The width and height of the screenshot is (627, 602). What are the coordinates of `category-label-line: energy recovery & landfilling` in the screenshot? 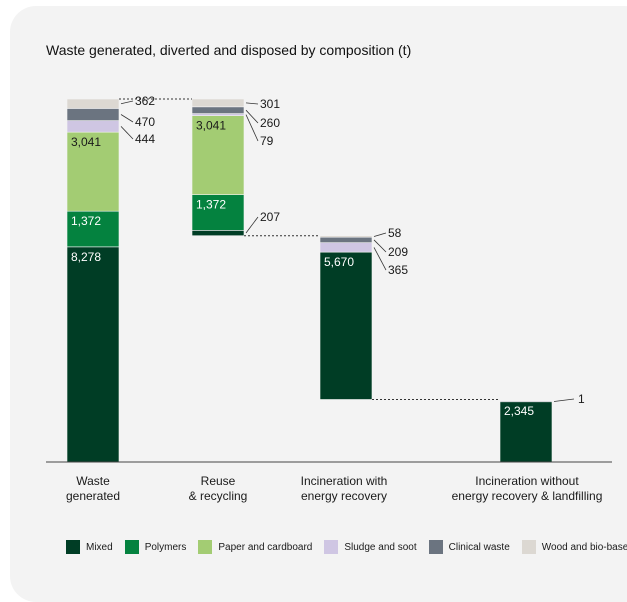 It's located at (527, 496).